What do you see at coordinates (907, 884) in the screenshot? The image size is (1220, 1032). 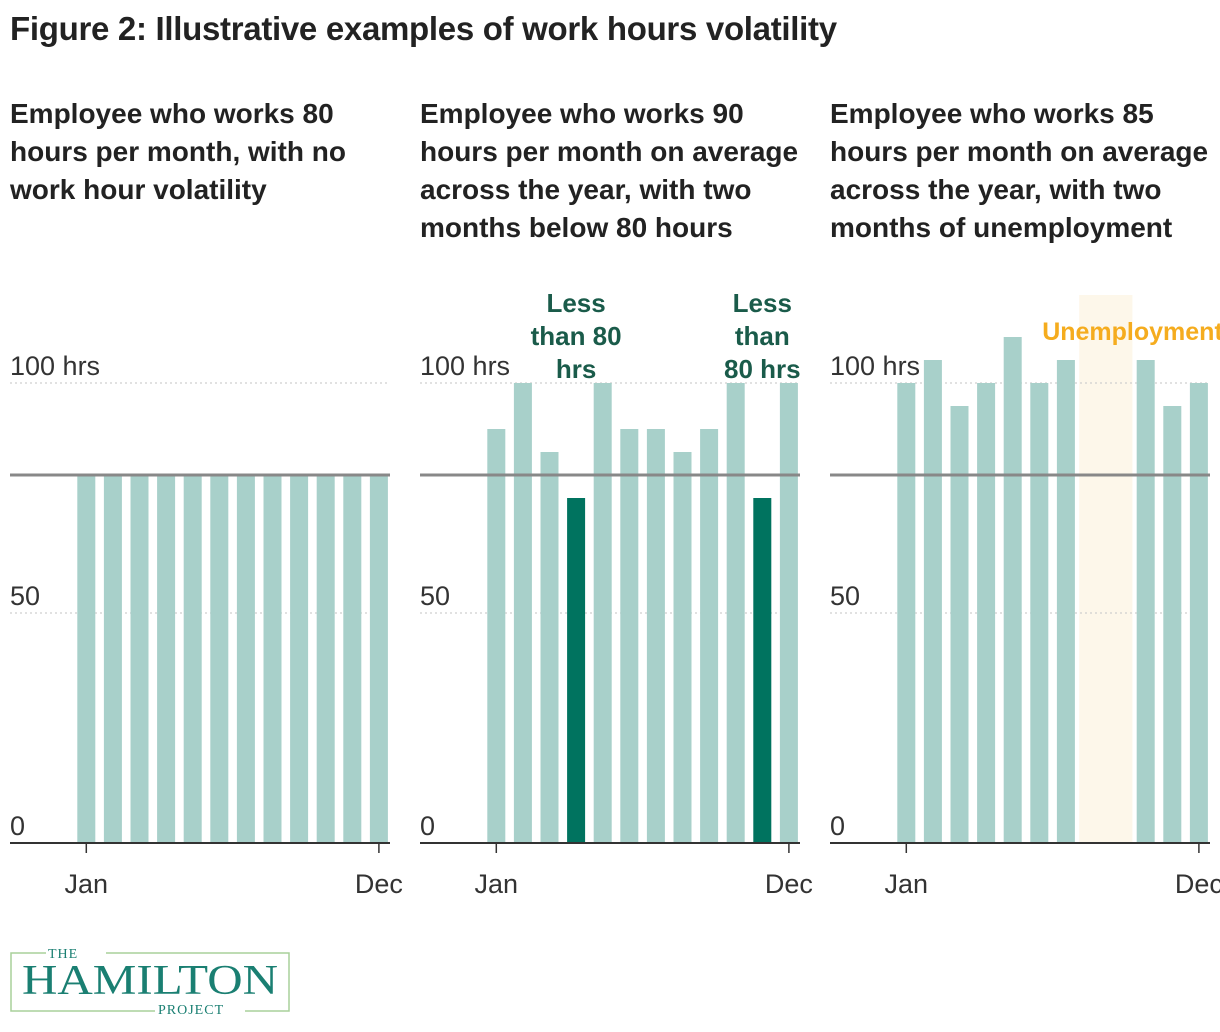 I see `panel-3-xtick-jan: Jan` at bounding box center [907, 884].